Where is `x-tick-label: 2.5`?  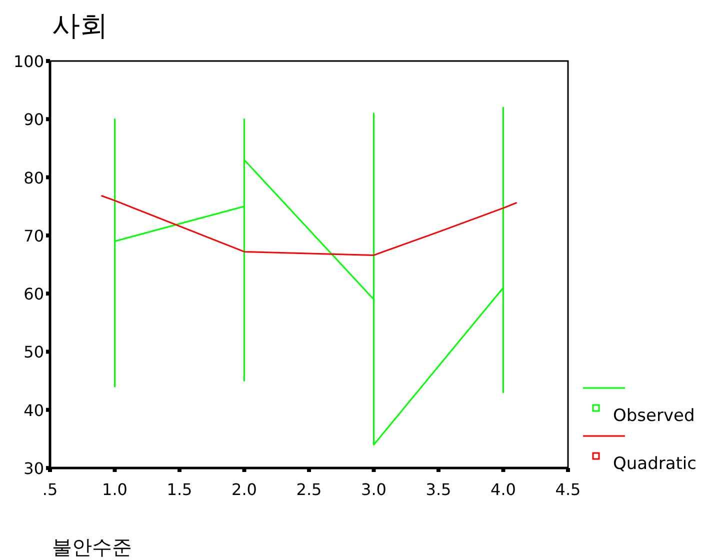
x-tick-label: 2.5 is located at coordinates (309, 489).